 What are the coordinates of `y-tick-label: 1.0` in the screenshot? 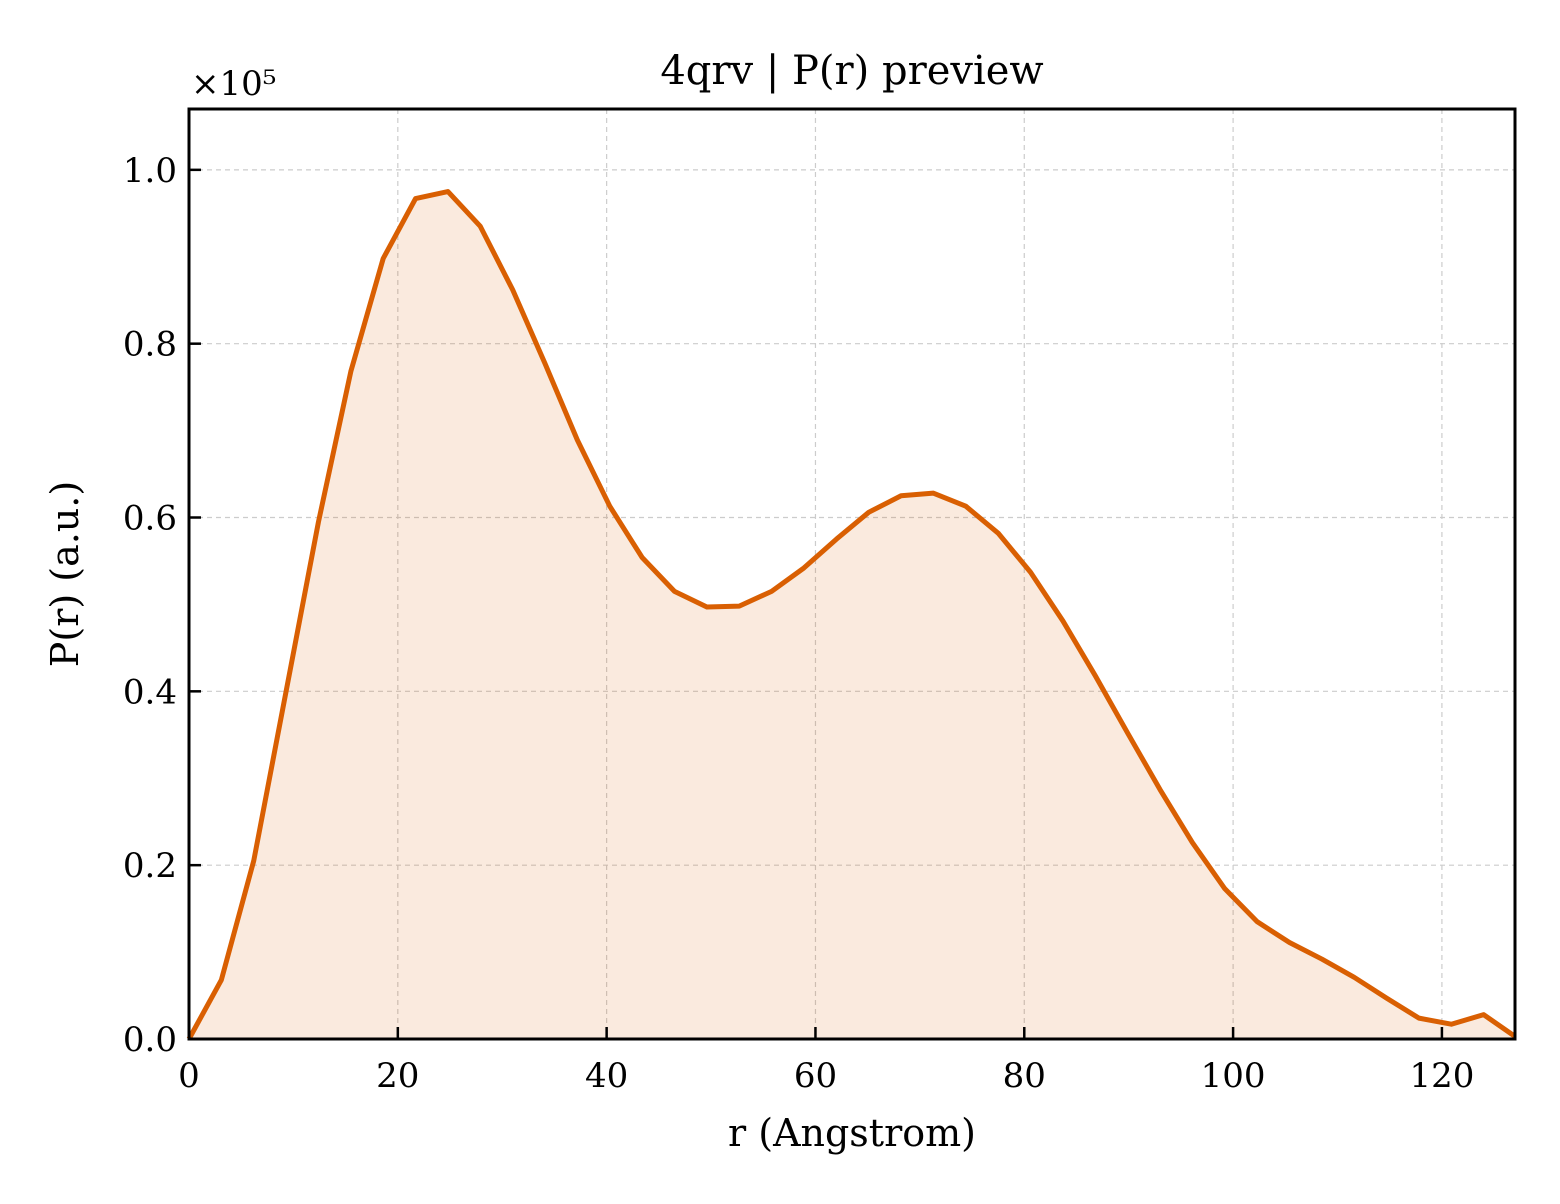 It's located at (150, 171).